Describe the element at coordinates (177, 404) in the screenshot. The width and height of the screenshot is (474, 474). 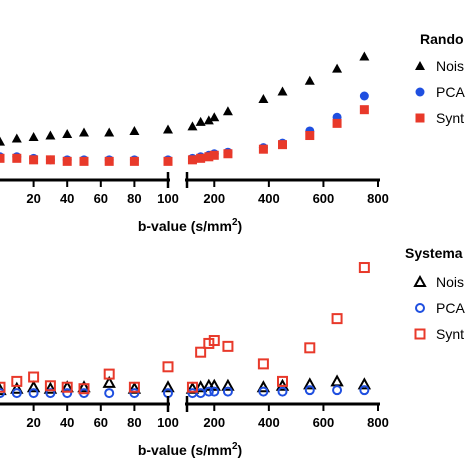
I see `axis-break-systematic` at that location.